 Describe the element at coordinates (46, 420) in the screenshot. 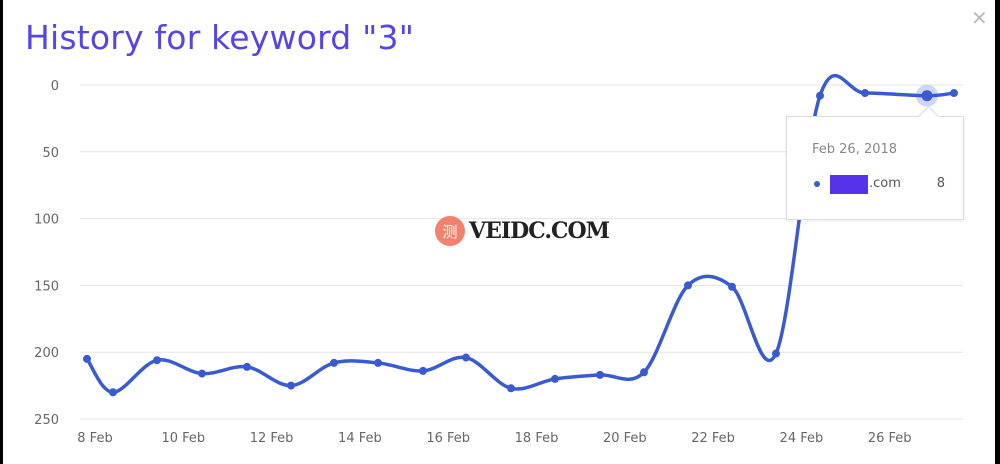

I see `y-tick-label: 250` at that location.